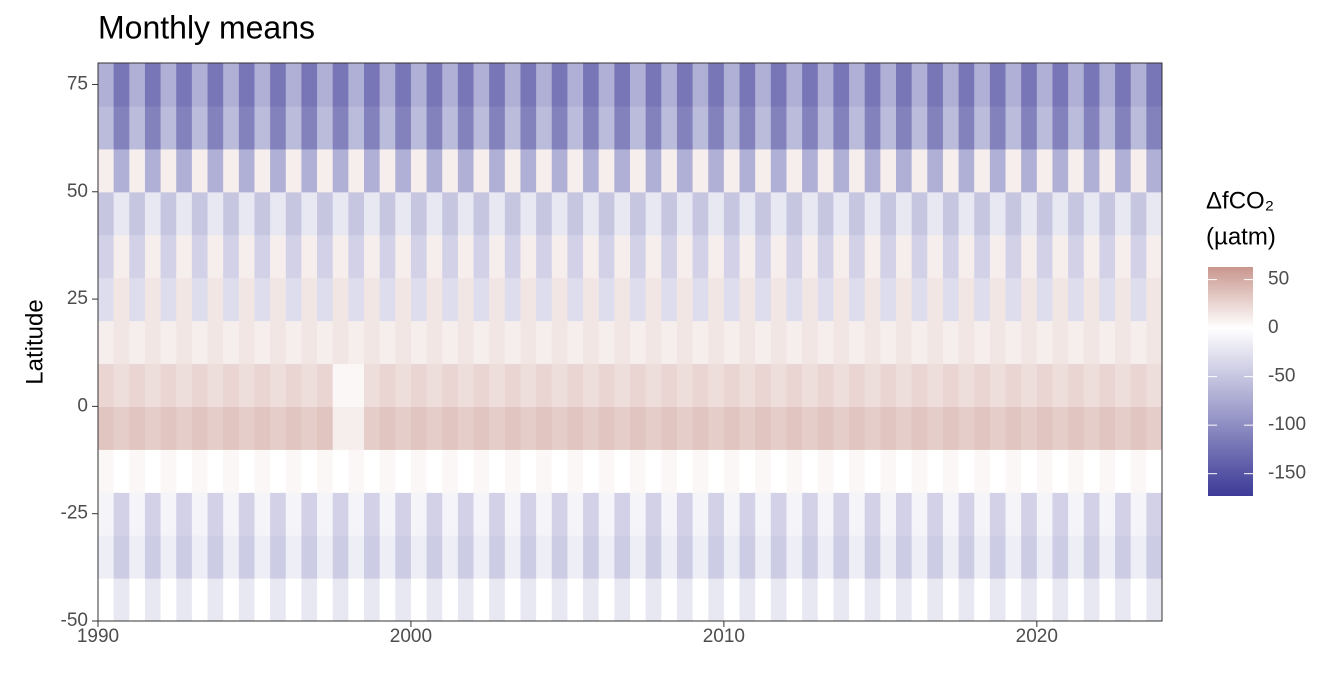 This screenshot has height=677, width=1344. Describe the element at coordinates (82, 405) in the screenshot. I see `y-tick-label: 0` at that location.